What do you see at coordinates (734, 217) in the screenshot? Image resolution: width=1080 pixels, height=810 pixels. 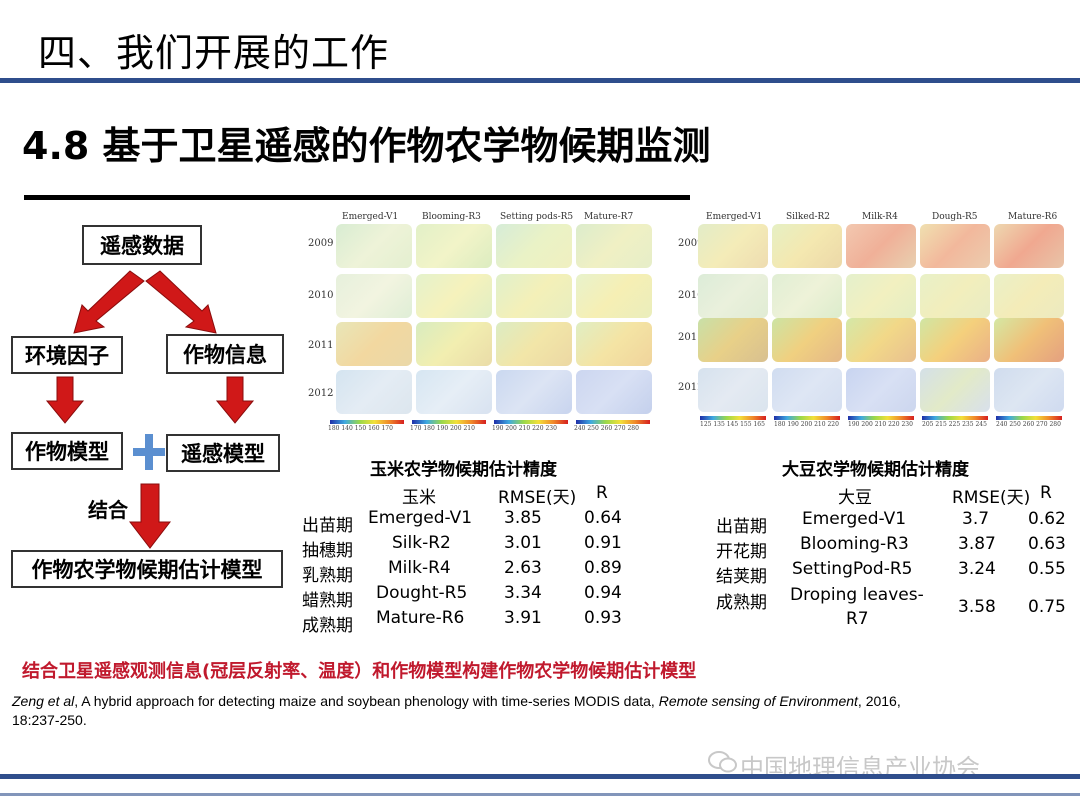 I see `soy-stage-header: Emerged-V1` at bounding box center [734, 217].